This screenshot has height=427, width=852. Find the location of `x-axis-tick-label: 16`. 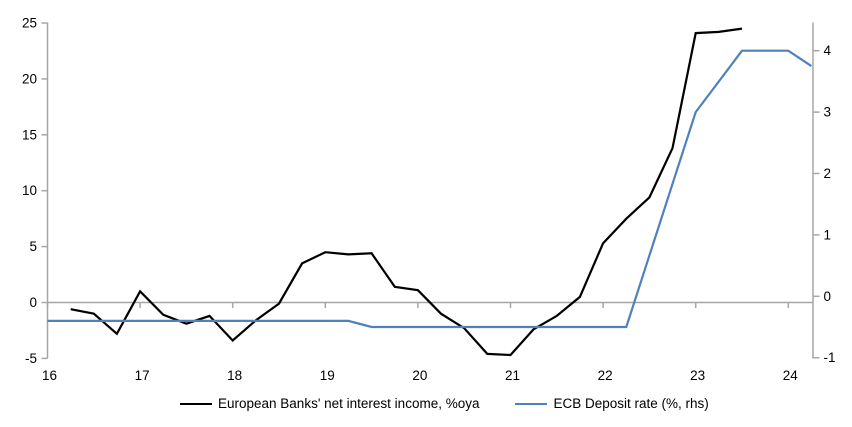

x-axis-tick-label: 16 is located at coordinates (49, 375).